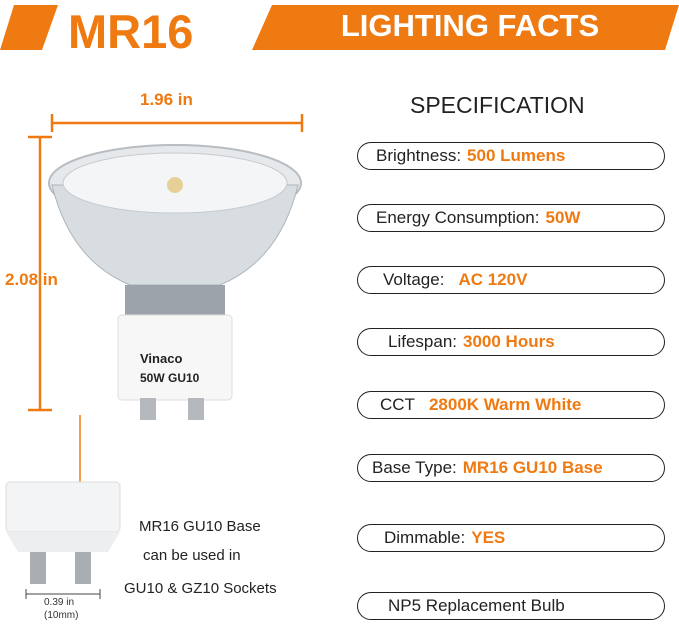 This screenshot has width=679, height=626. Describe the element at coordinates (511, 538) in the screenshot. I see `spec-dimmable: Dimmable: YES` at that location.